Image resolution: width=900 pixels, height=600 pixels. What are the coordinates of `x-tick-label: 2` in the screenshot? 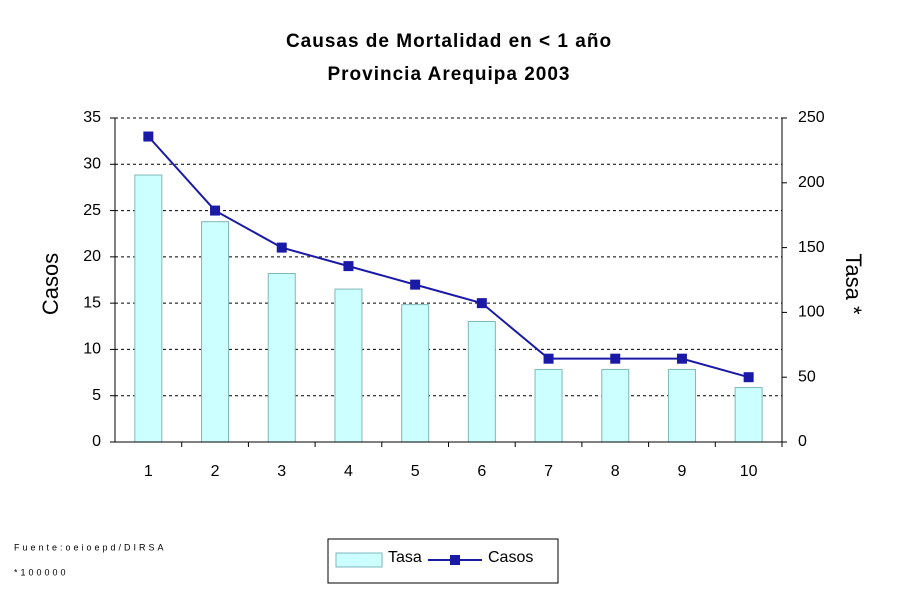 It's located at (215, 471).